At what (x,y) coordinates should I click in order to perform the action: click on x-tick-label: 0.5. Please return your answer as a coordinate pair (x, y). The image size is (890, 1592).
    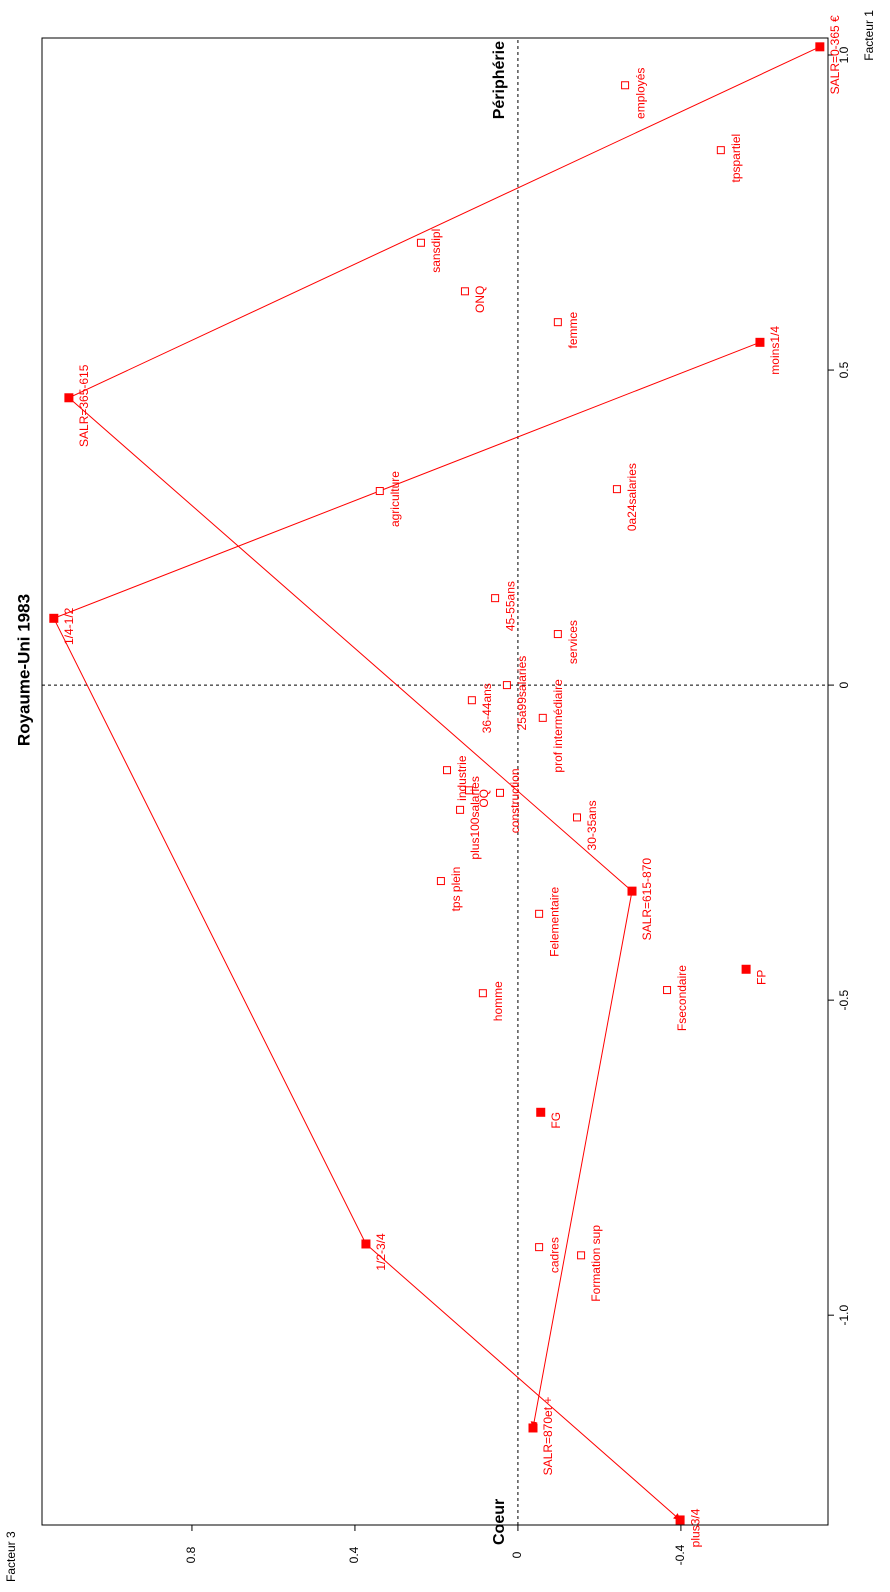
    Looking at the image, I should click on (844, 369).